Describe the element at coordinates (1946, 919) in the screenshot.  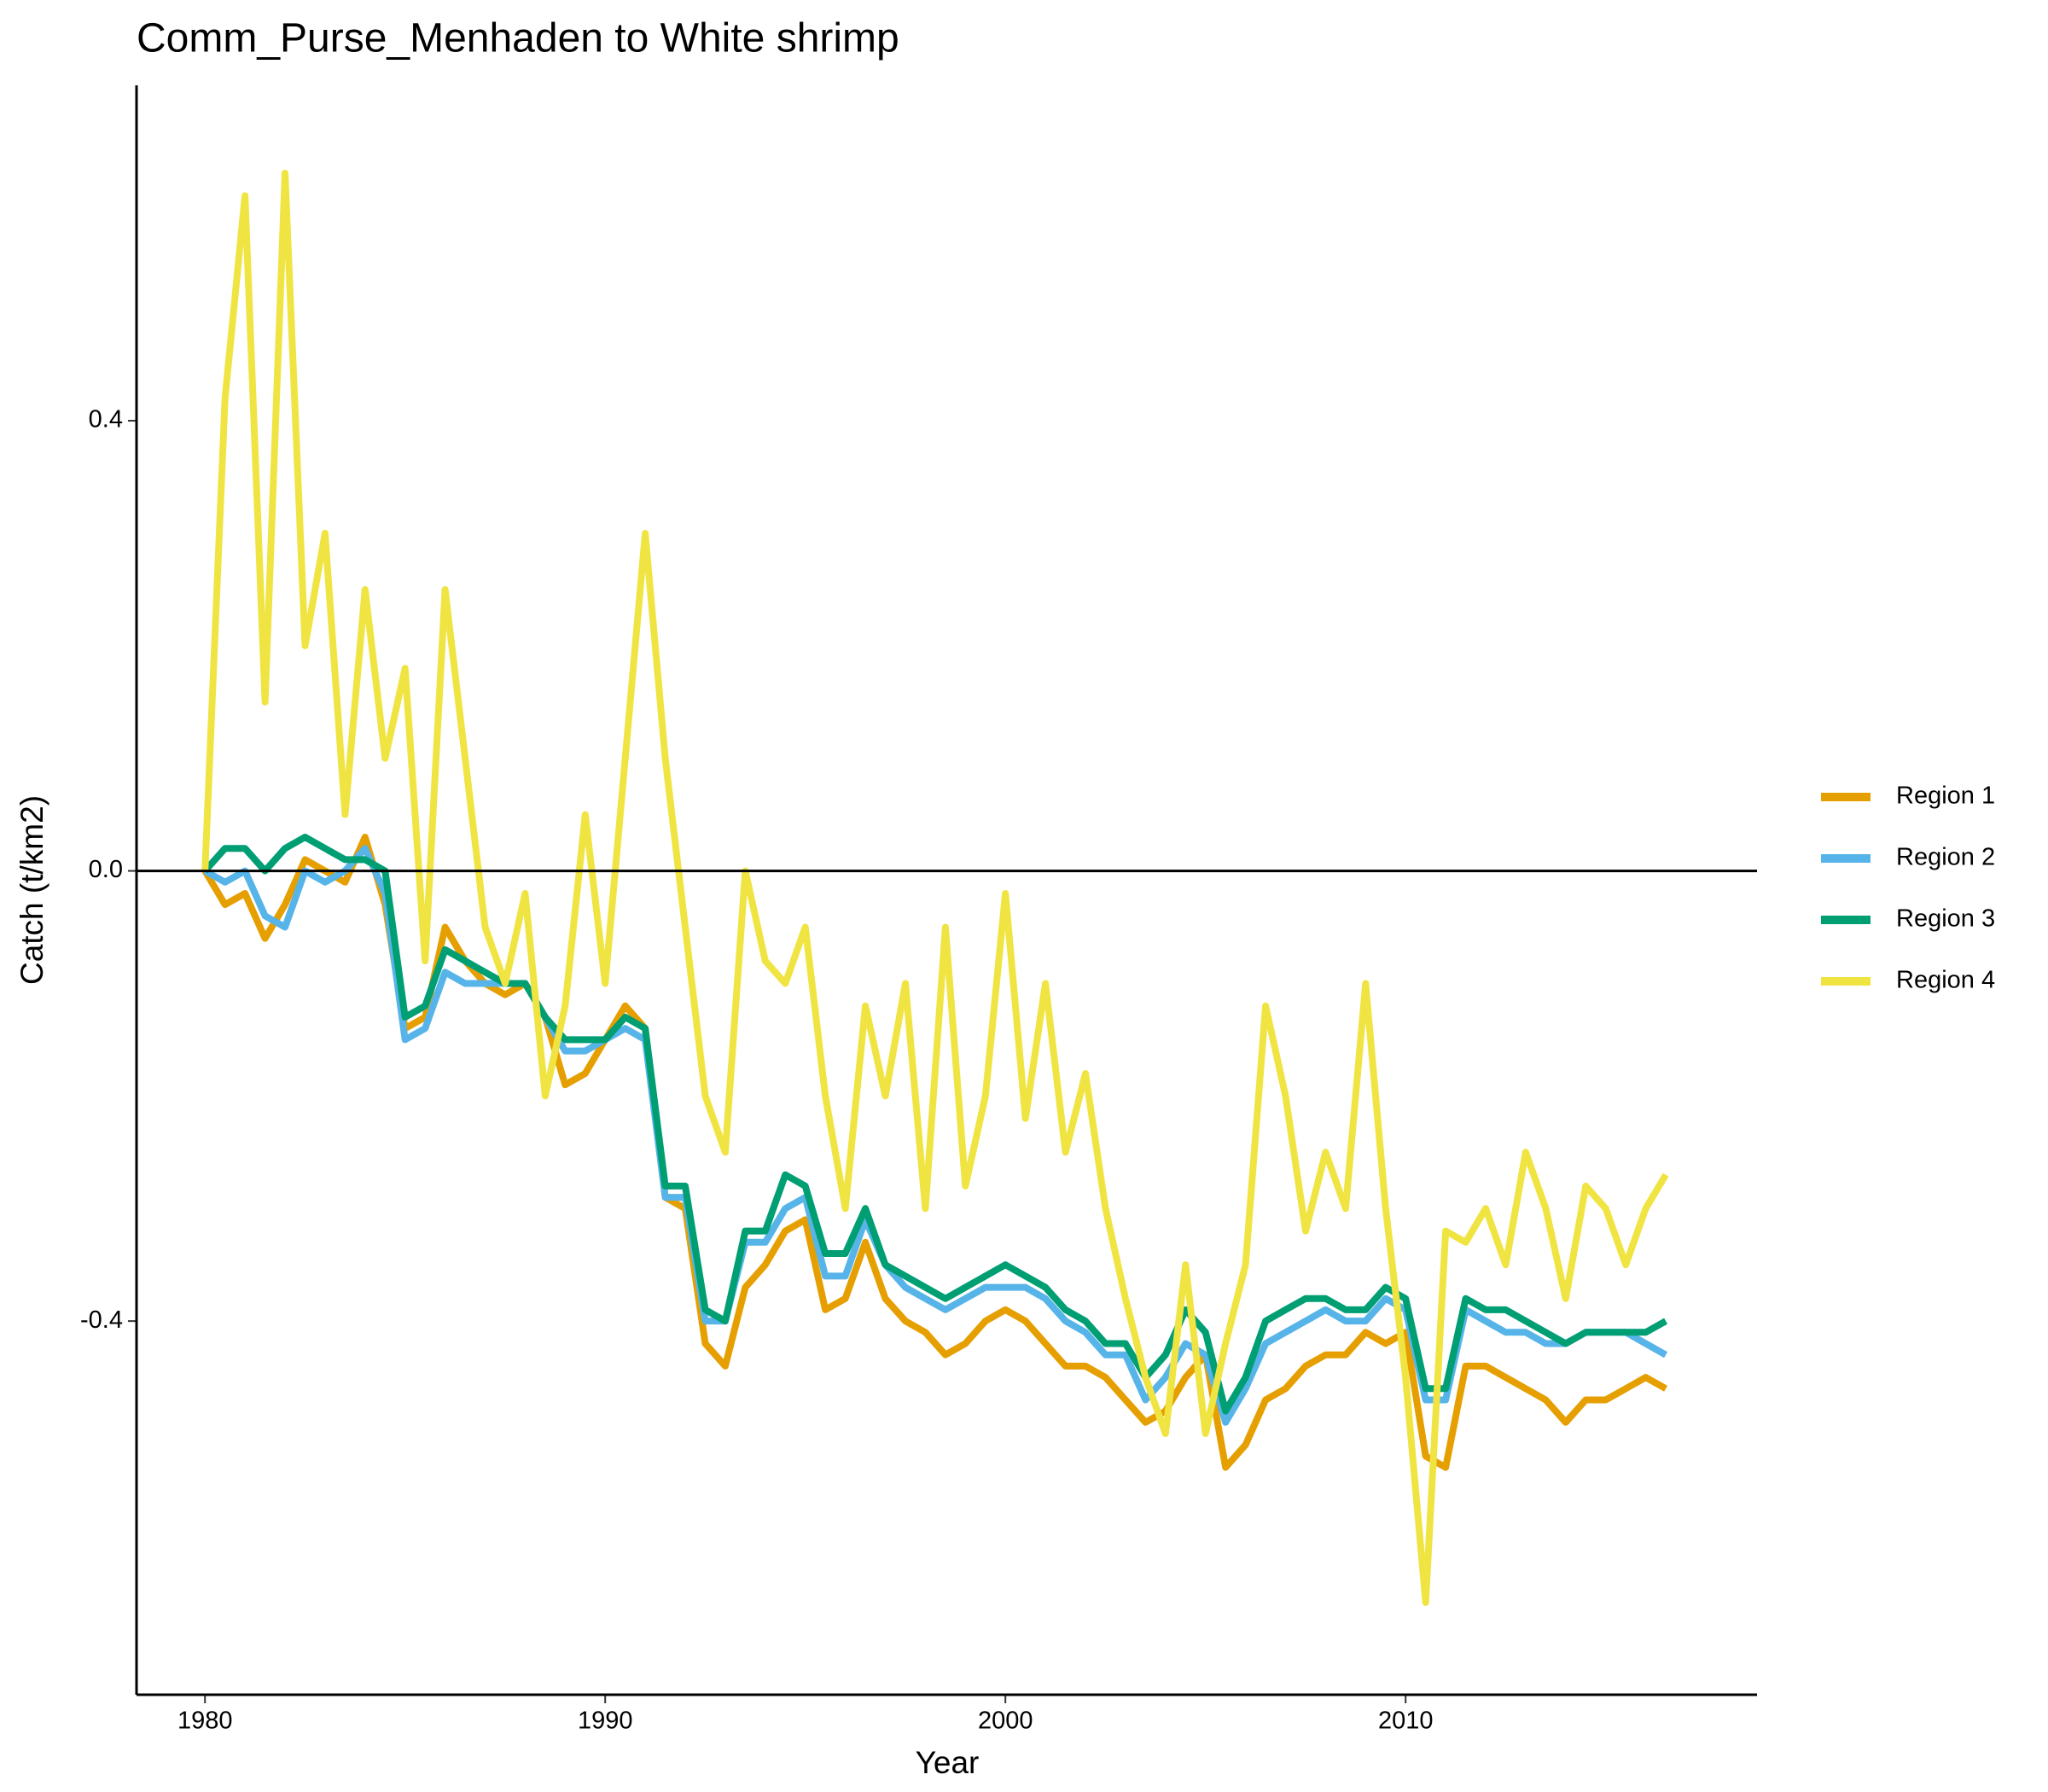
I see `legend-label: Region 3` at that location.